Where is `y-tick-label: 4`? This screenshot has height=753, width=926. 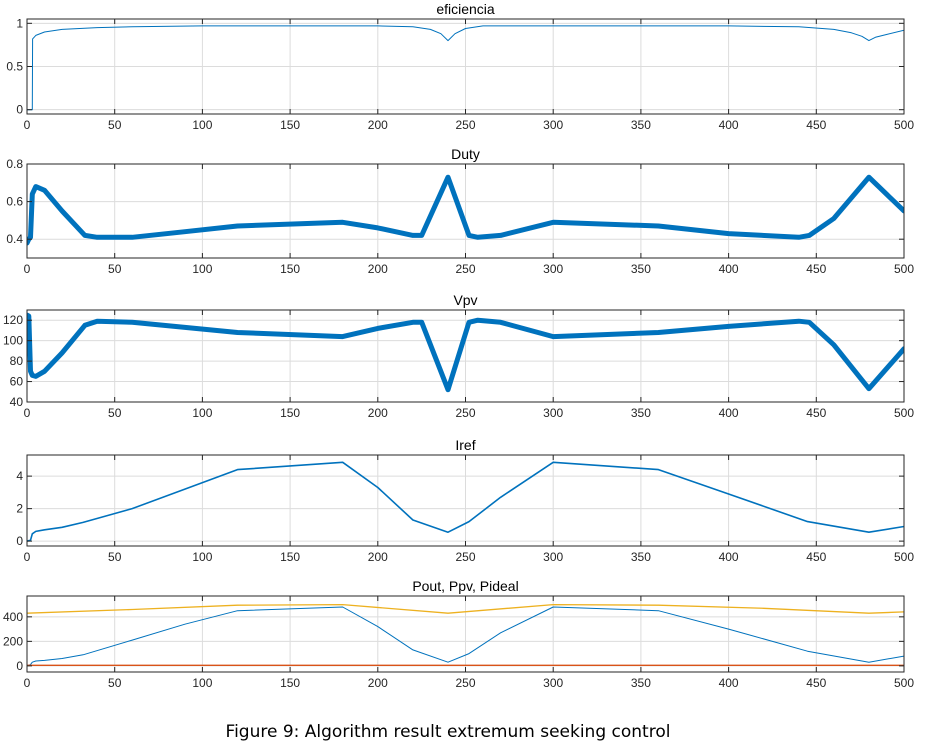 y-tick-label: 4 is located at coordinates (19, 476).